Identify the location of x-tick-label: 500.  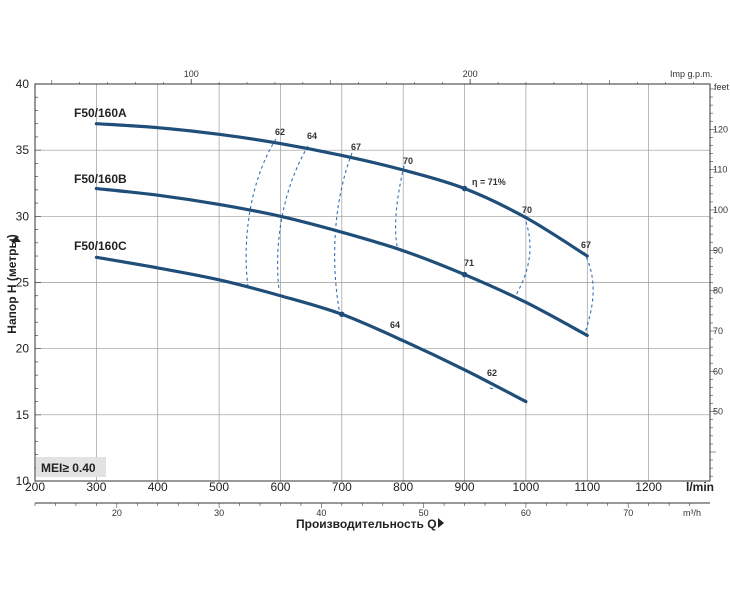
(219, 487).